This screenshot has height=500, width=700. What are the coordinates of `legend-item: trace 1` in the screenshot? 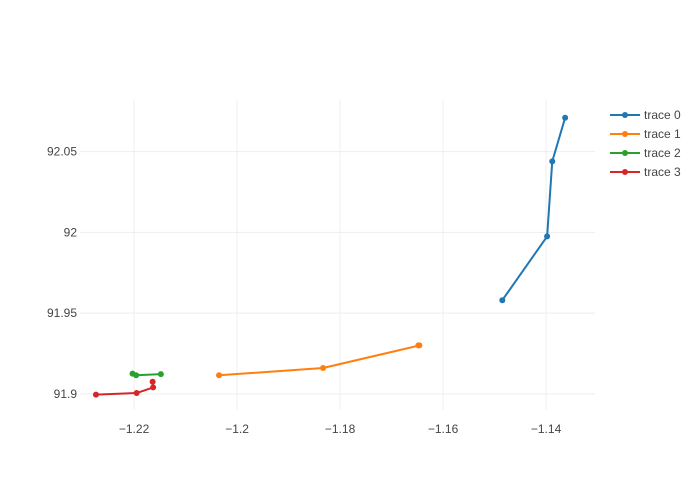 It's located at (645, 134).